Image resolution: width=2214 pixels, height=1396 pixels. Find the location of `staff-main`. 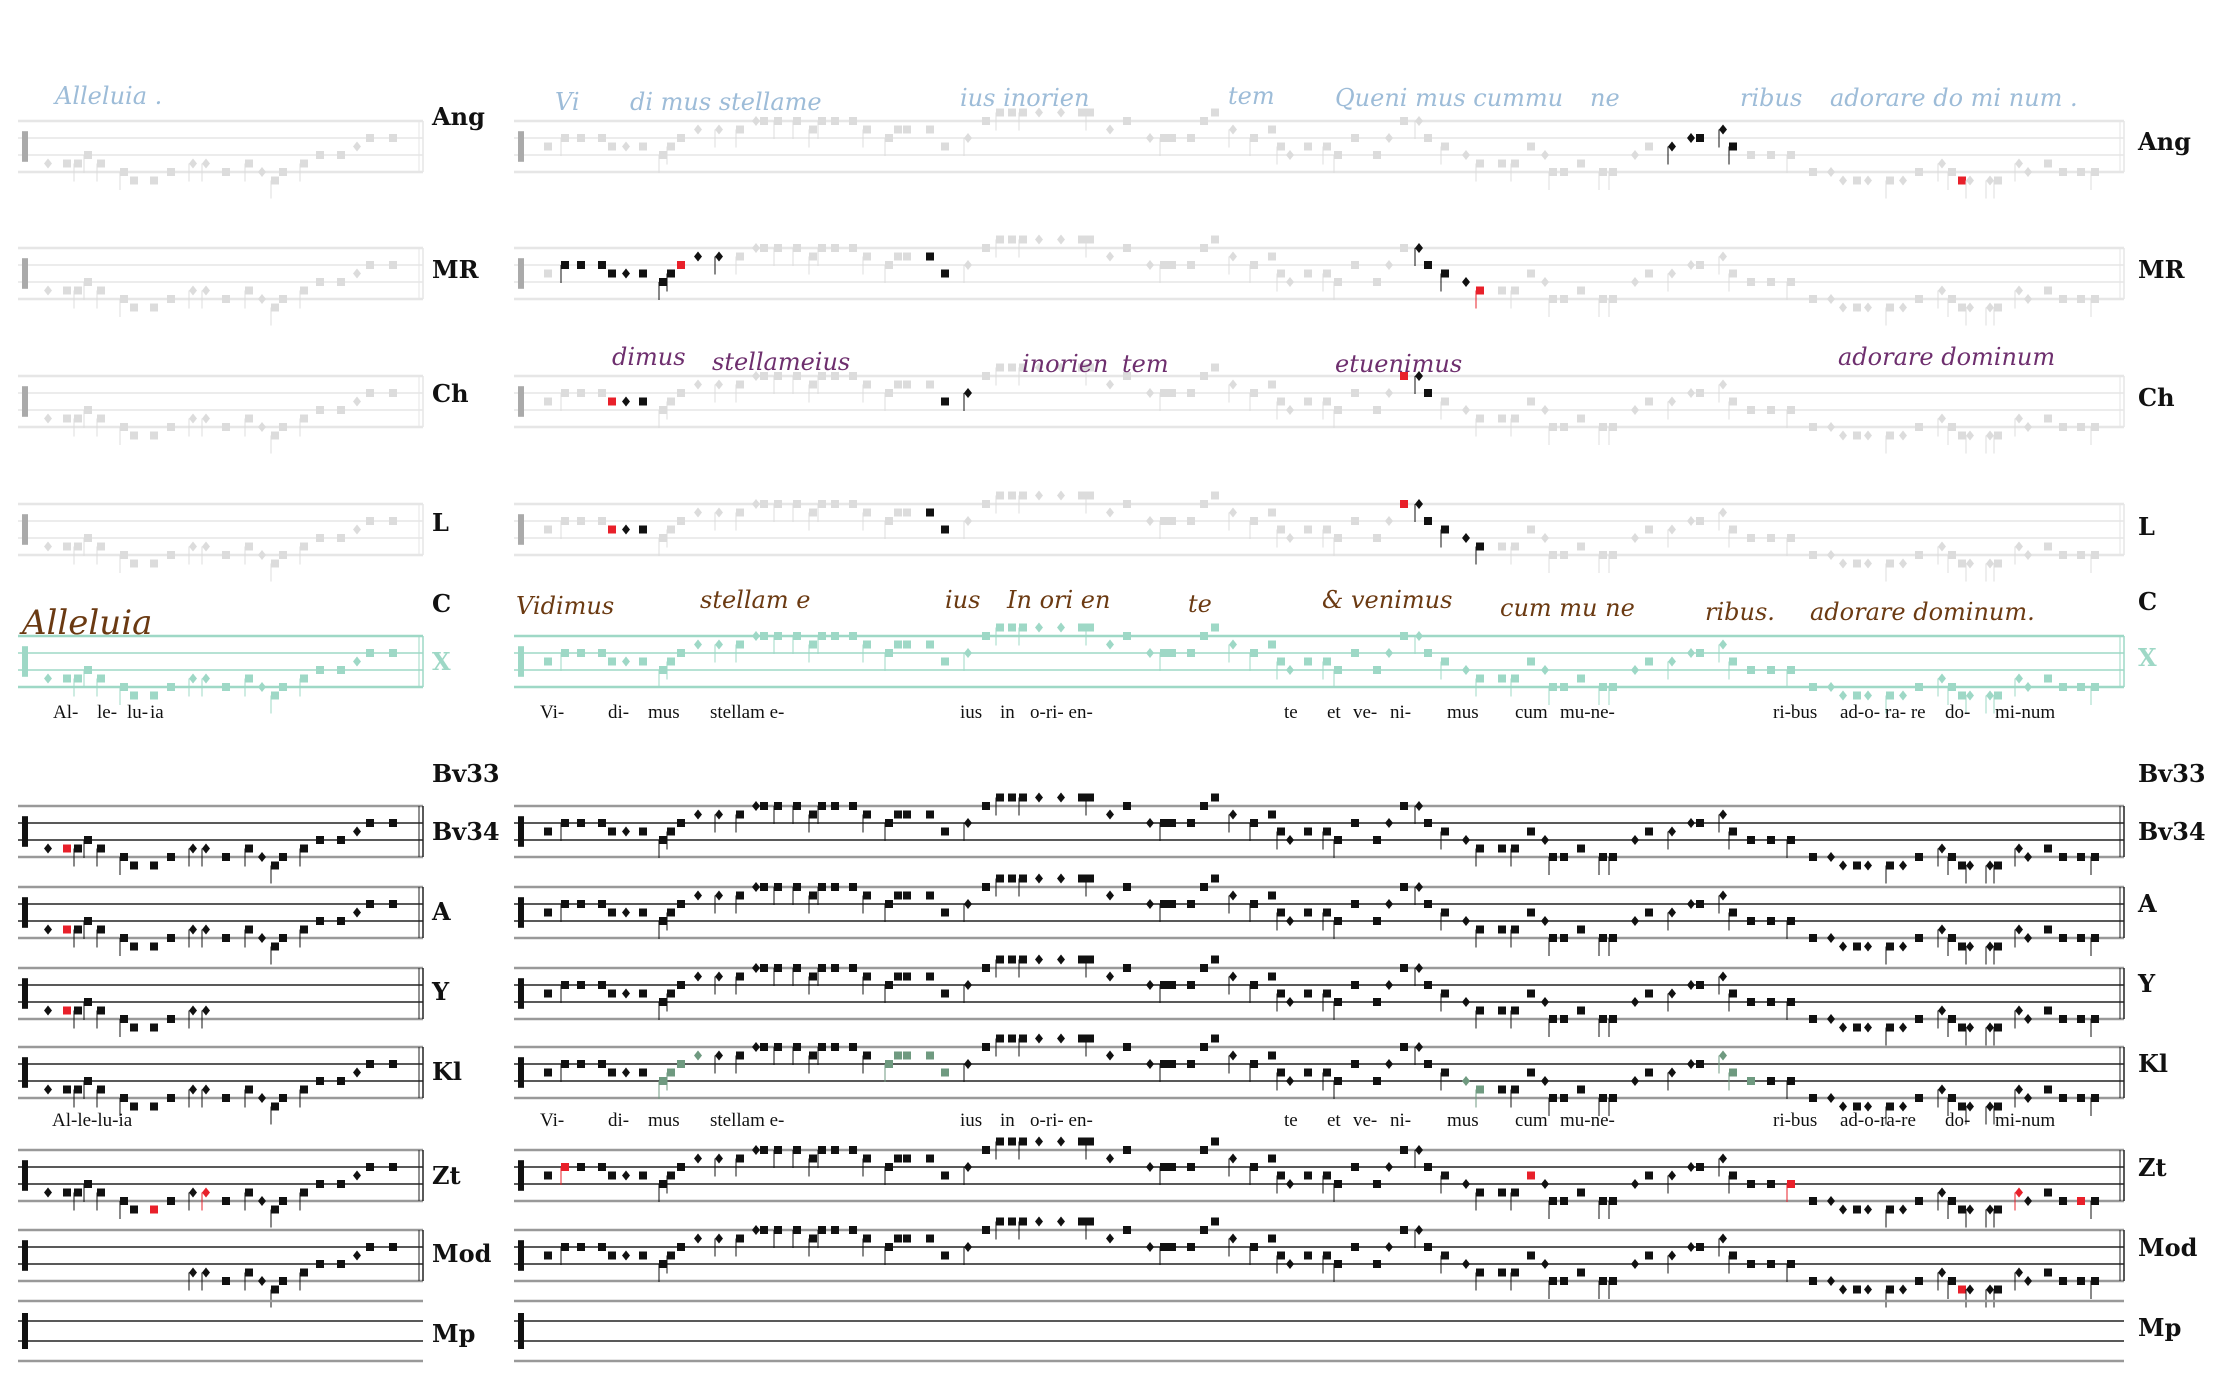

staff-main is located at coordinates (1319, 1000).